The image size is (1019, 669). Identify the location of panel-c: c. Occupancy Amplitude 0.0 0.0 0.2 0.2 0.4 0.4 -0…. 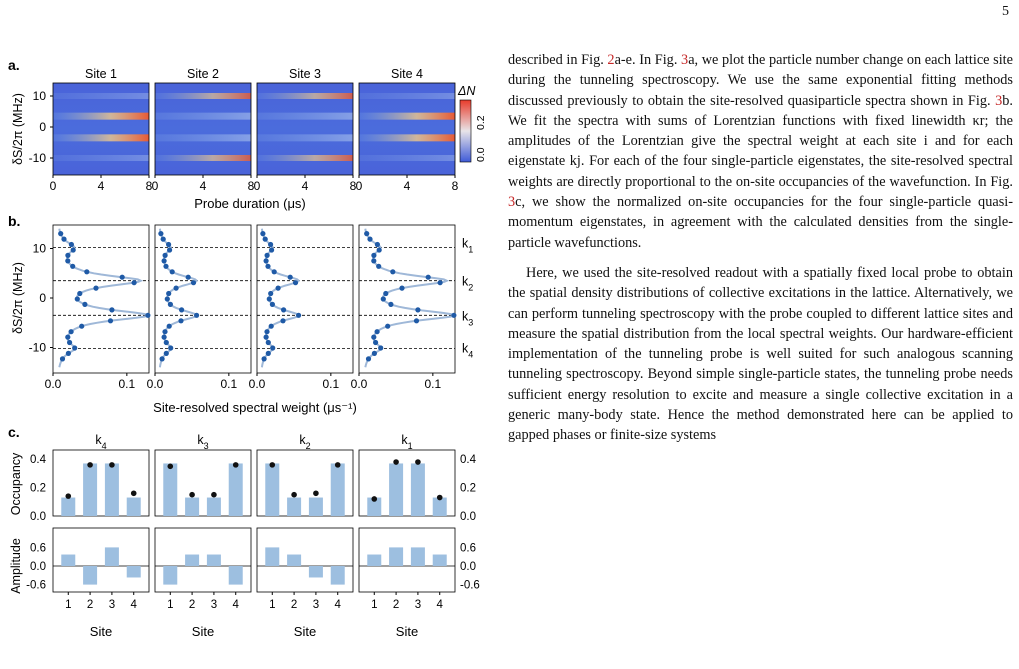
(244, 531).